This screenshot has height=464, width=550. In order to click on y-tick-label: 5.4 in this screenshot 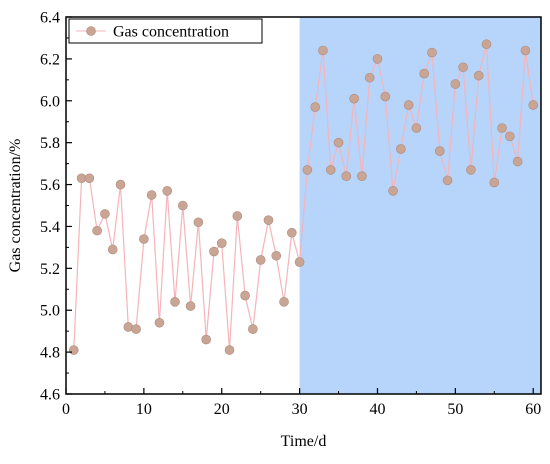, I will do `click(50, 227)`.